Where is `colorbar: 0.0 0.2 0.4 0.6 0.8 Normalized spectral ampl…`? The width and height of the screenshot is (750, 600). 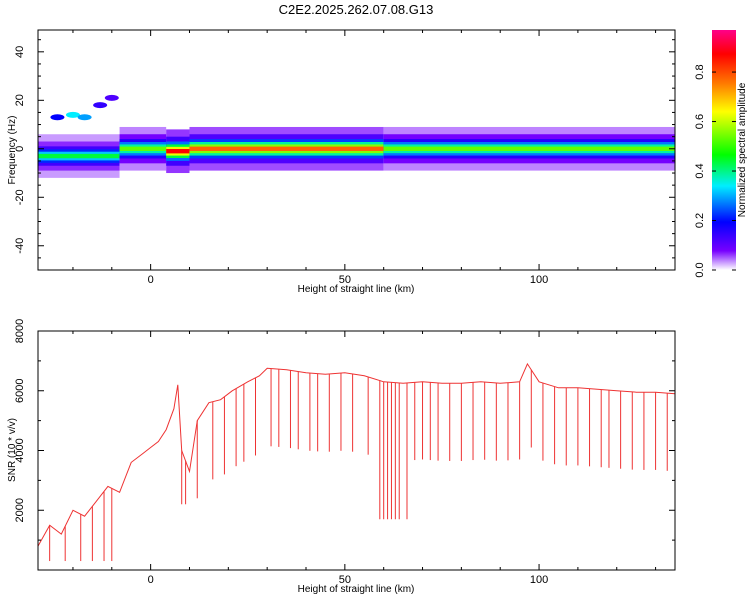
colorbar: 0.0 0.2 0.4 0.6 0.8 Normalized spectral ampl… is located at coordinates (721, 154).